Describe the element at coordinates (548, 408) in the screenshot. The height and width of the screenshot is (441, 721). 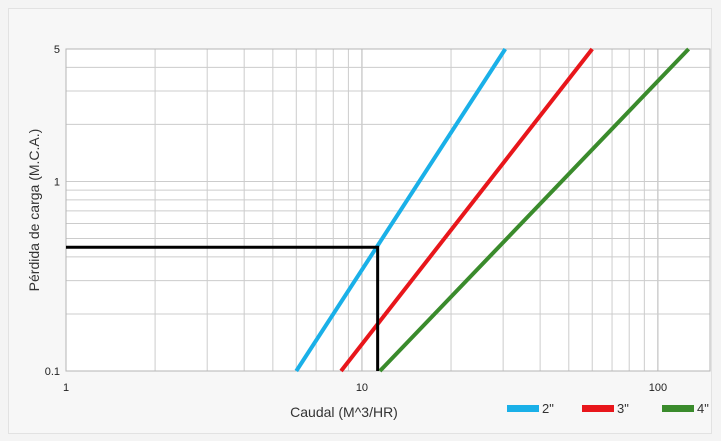
I see `legend-label-1: 2"` at that location.